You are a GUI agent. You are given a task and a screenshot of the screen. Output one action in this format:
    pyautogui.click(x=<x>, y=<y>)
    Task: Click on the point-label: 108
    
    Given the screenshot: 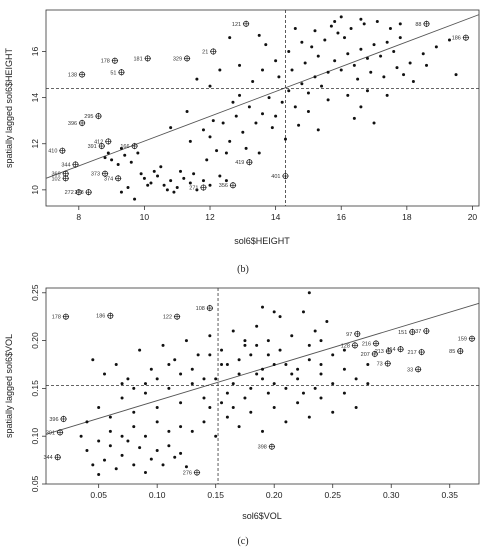 What is the action you would take?
    pyautogui.click(x=200, y=309)
    